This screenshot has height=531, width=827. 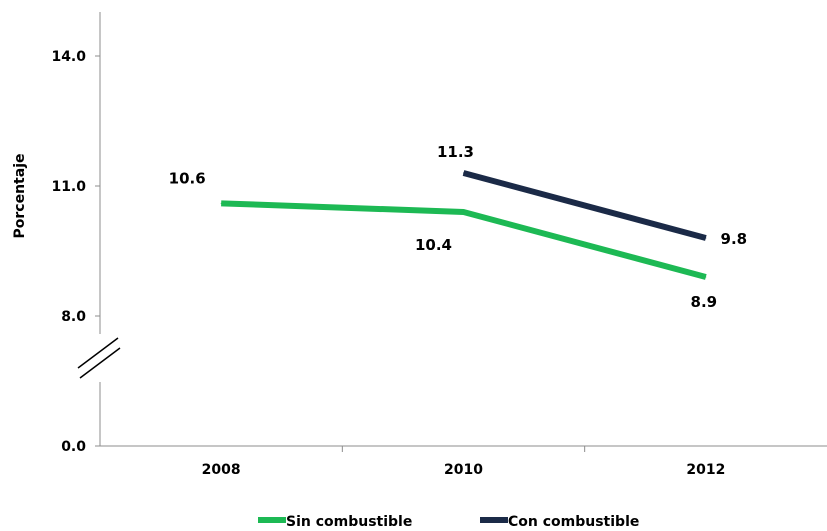 I want to click on legend-label: Sin combustible, so click(x=349, y=522).